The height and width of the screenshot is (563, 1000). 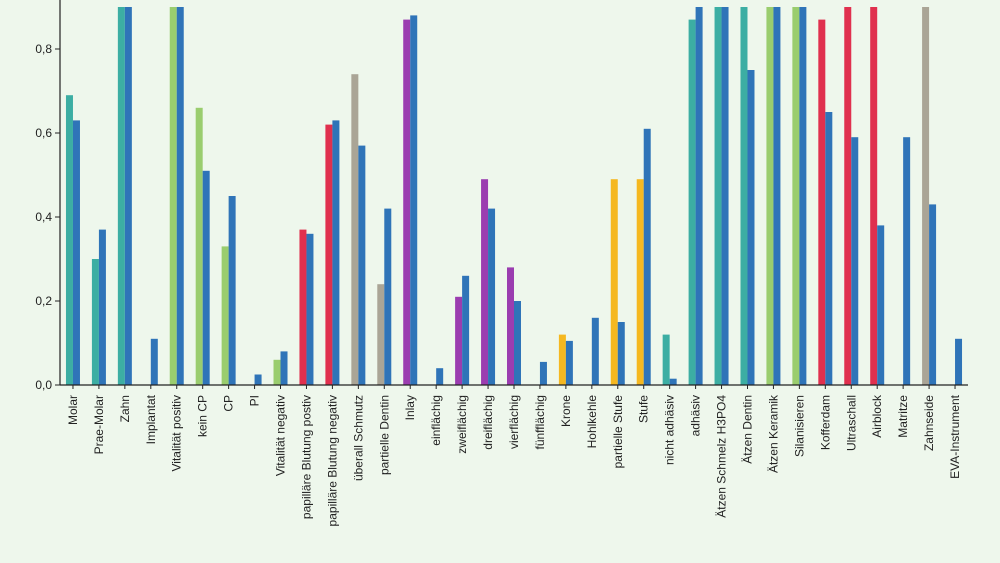 I want to click on x-tick-label: Ätzen Dentin, so click(x=747, y=429).